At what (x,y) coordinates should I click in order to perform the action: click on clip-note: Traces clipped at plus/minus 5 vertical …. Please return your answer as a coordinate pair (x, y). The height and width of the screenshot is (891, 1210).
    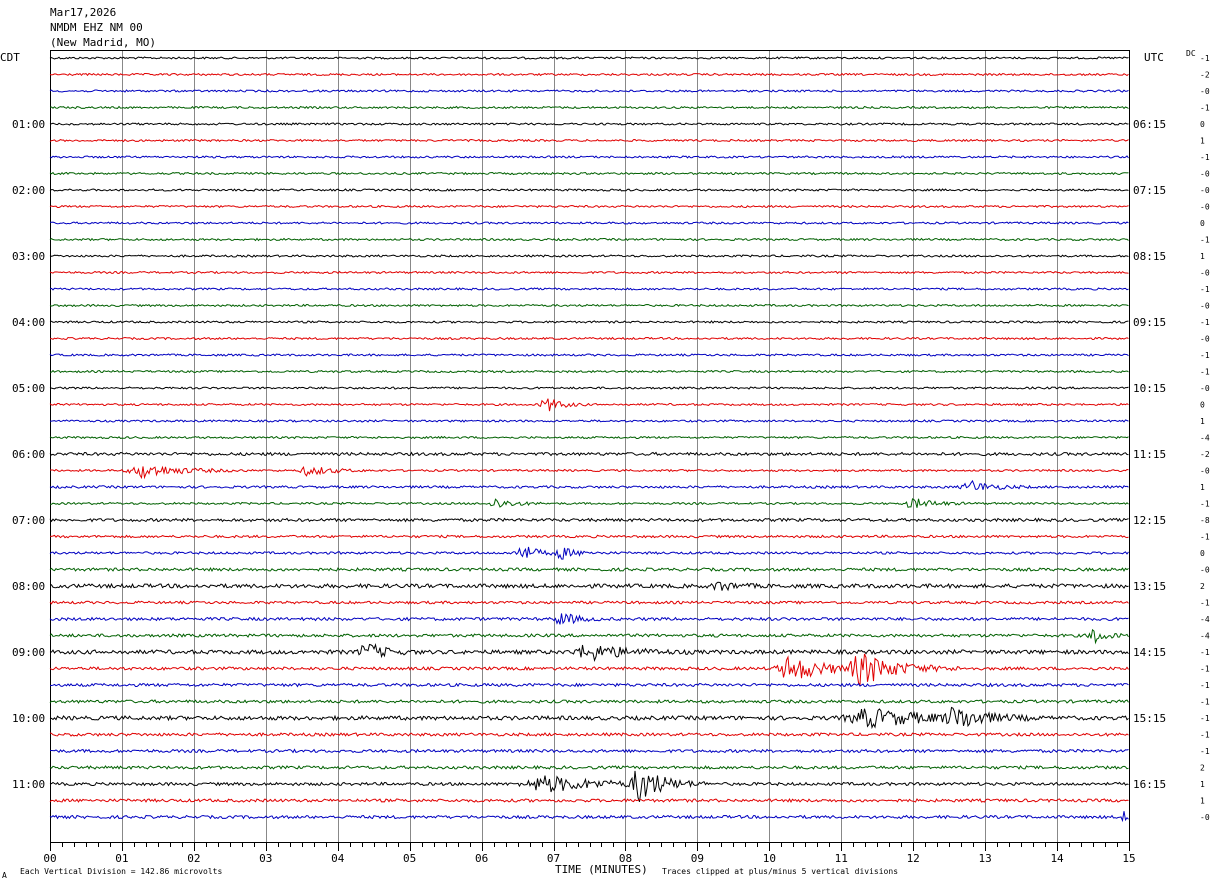
    Looking at the image, I should click on (780, 871).